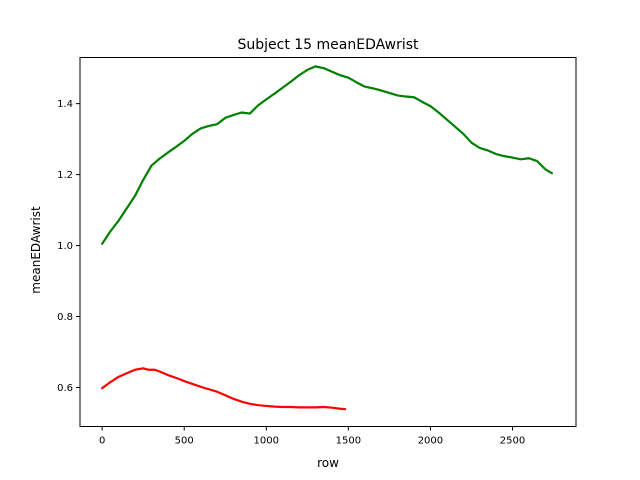 Image resolution: width=640 pixels, height=480 pixels. Describe the element at coordinates (328, 463) in the screenshot. I see `x-axis-label: row` at that location.